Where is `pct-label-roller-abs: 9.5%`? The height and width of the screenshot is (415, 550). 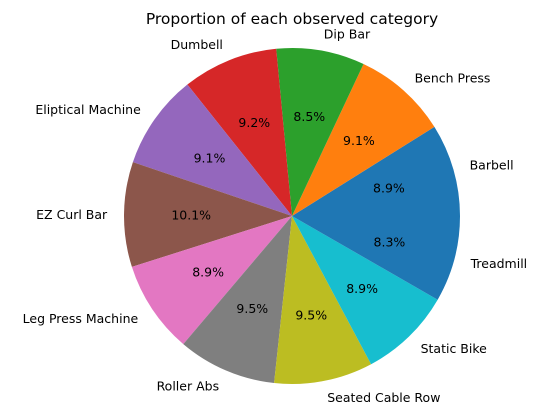
pct-label-roller-abs: 9.5% is located at coordinates (252, 308).